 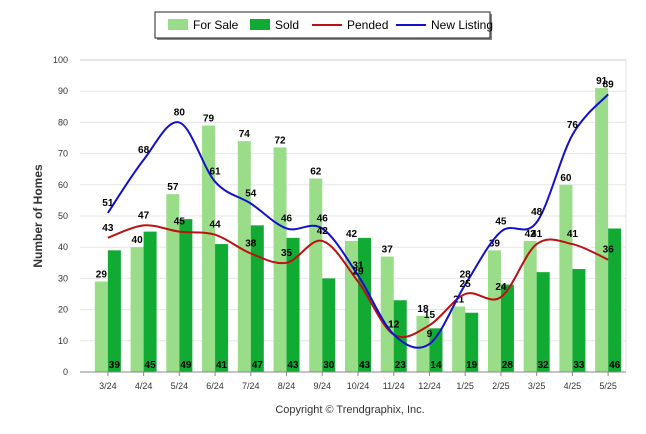 What do you see at coordinates (287, 386) in the screenshot?
I see `x-tick-label: 8/24` at bounding box center [287, 386].